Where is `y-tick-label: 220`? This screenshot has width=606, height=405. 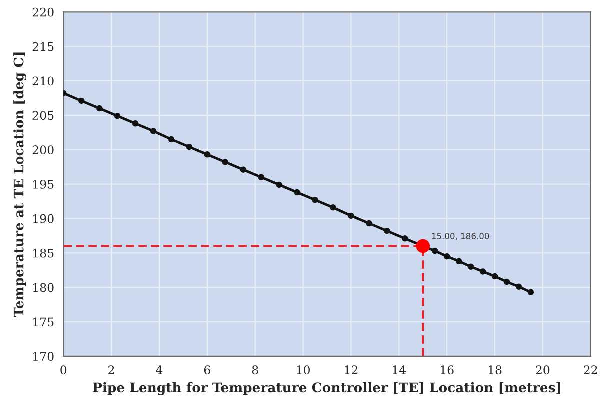
y-tick-label: 220 is located at coordinates (43, 12).